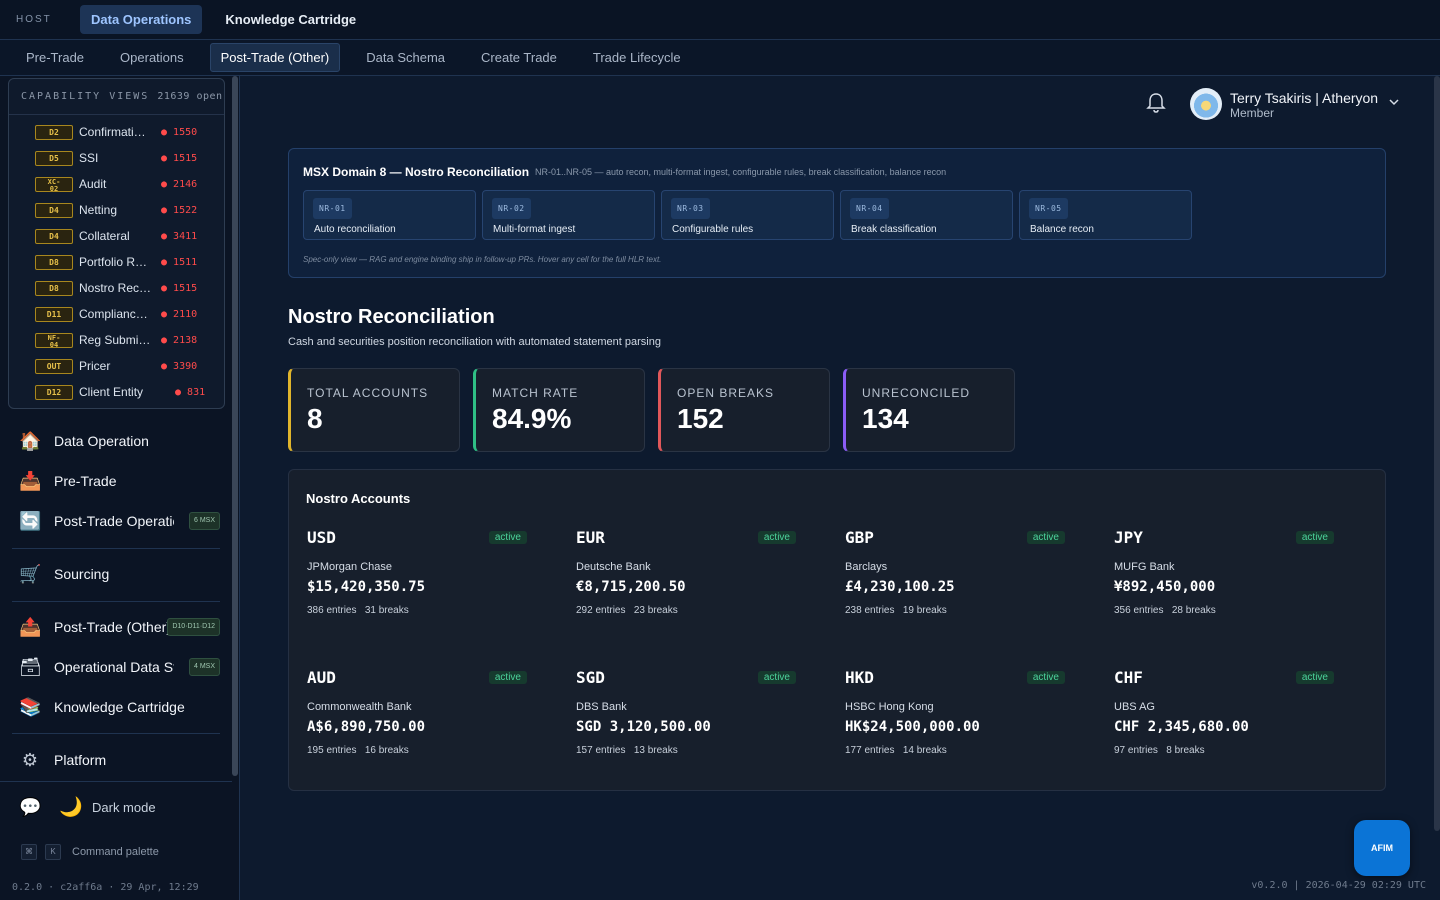 The height and width of the screenshot is (900, 1440). I want to click on sidebar-scrollbar, so click(235, 488).